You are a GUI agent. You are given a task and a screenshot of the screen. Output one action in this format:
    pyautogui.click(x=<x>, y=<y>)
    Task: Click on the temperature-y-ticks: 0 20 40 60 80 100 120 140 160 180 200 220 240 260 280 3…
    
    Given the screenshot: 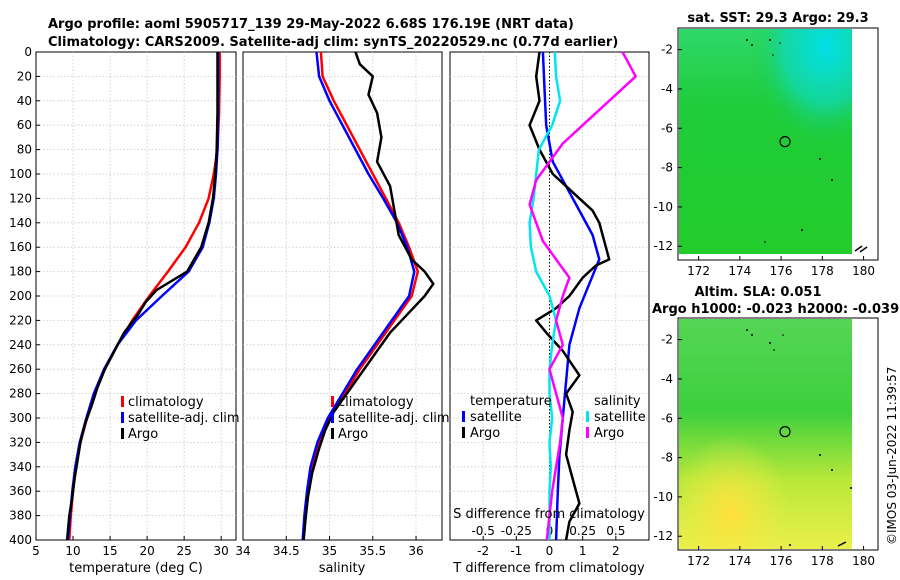 What is the action you would take?
    pyautogui.click(x=24, y=296)
    